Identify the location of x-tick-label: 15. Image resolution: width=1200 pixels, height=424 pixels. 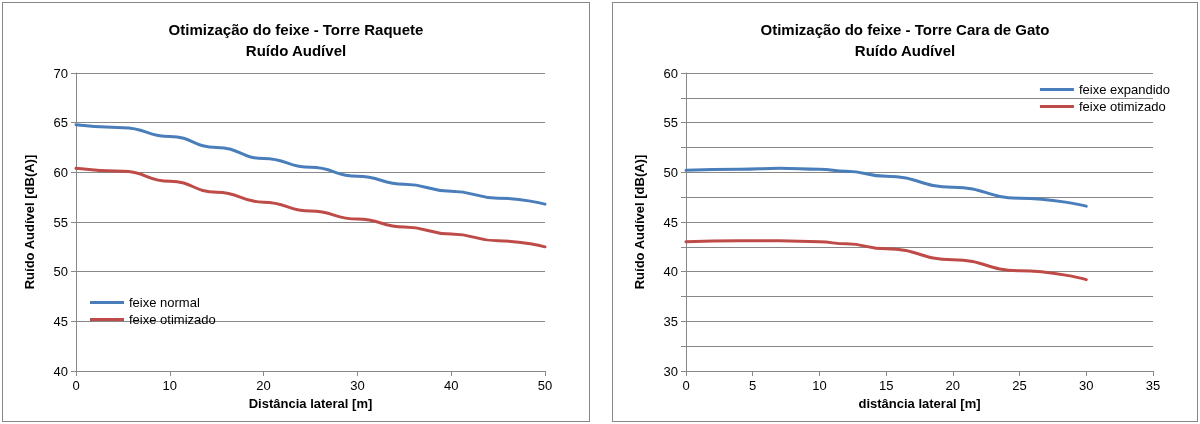
(886, 385).